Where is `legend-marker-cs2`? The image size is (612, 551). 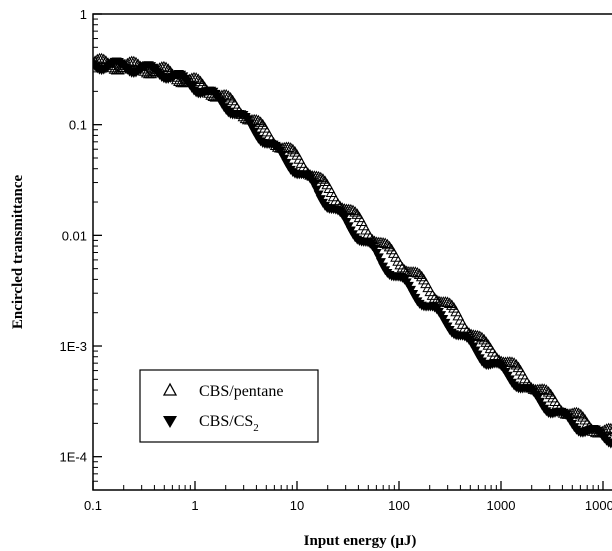 legend-marker-cs2 is located at coordinates (170, 422).